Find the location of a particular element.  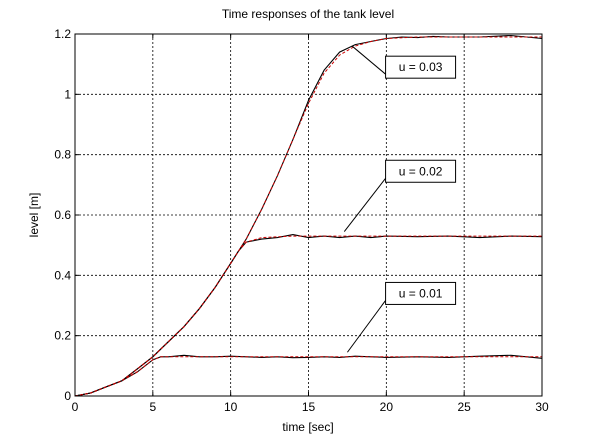

x-tick-label: 15 is located at coordinates (309, 407).